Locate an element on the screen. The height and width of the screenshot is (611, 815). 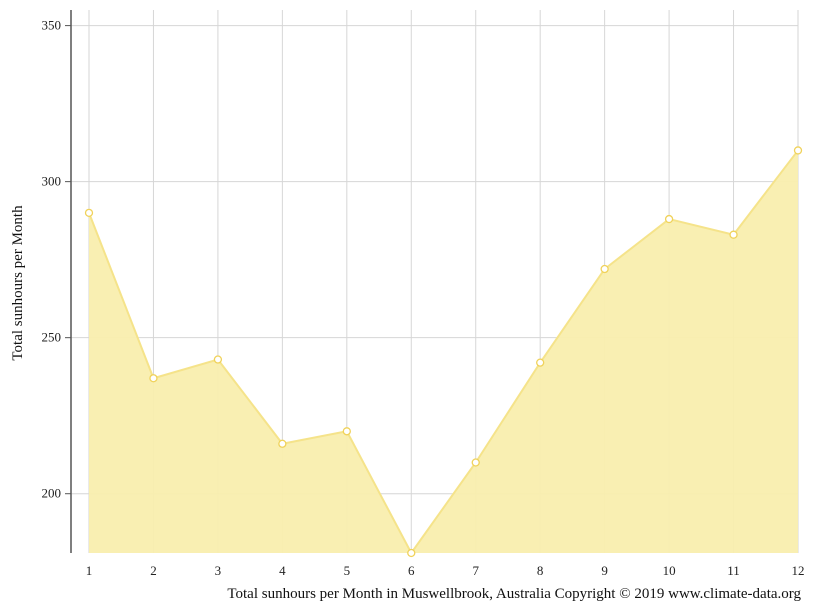
y-tick-label: 350 is located at coordinates (52, 25).